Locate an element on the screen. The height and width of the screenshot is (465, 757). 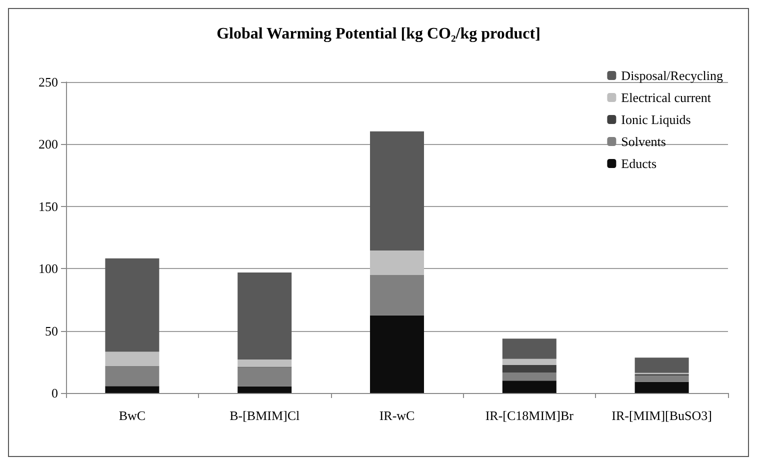
legend-label: Electrical current is located at coordinates (666, 97).